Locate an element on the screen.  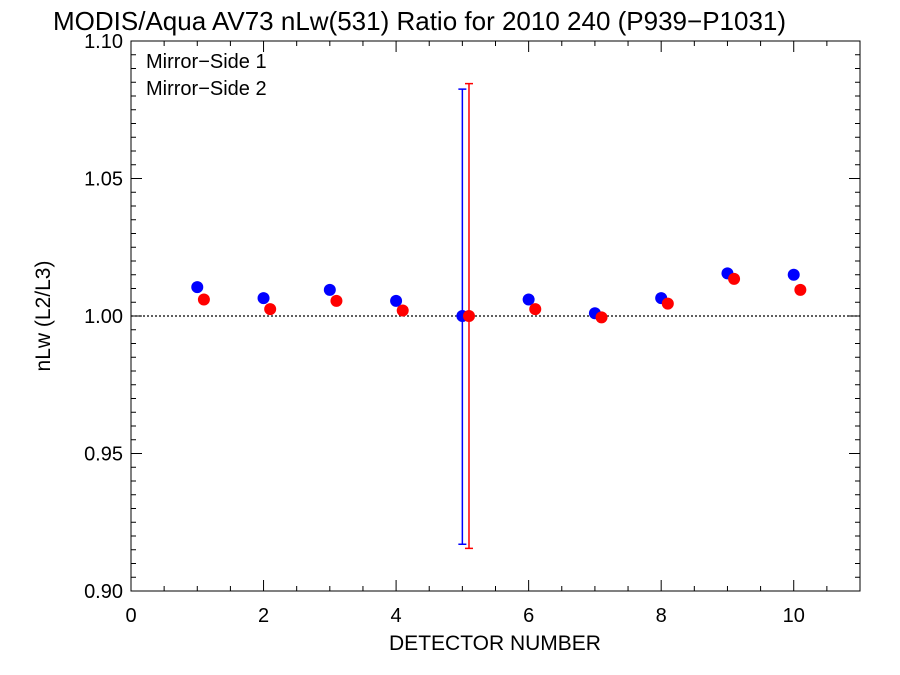
y-tick-label: 0.90 is located at coordinates (103, 592).